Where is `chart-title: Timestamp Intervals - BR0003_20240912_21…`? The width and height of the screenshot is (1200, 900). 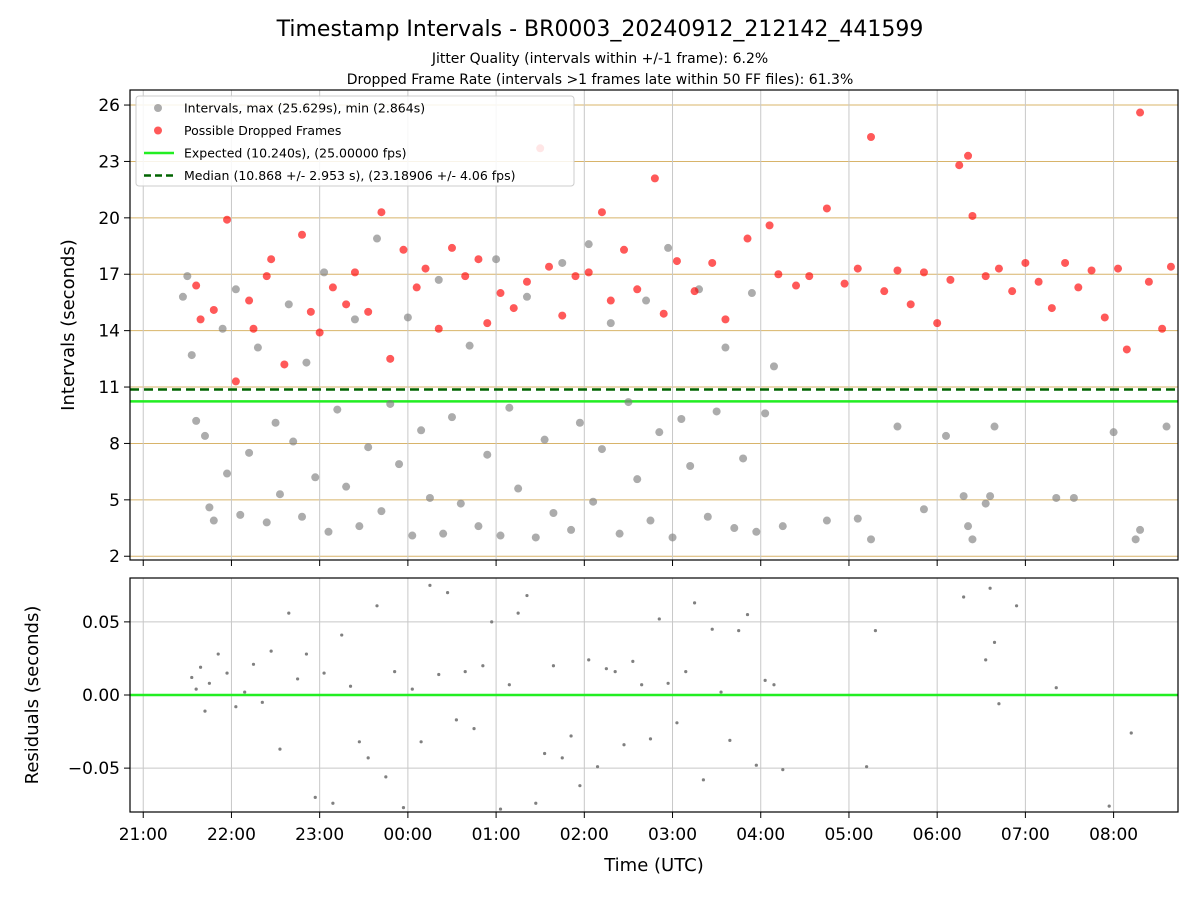 chart-title: Timestamp Intervals - BR0003_20240912_21… is located at coordinates (600, 29).